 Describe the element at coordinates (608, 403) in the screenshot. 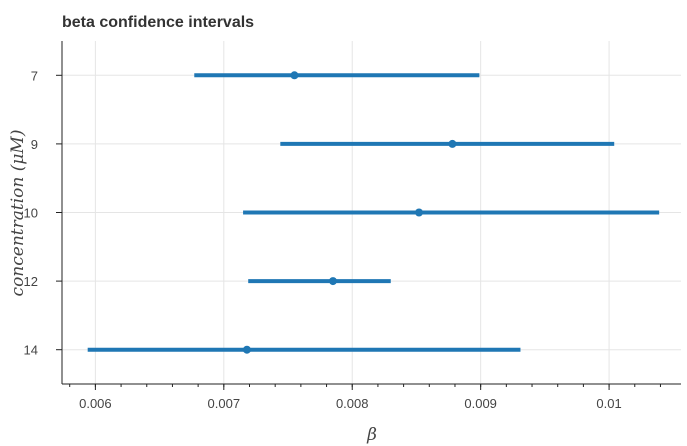

I see `x-tick-label: 0.01` at that location.